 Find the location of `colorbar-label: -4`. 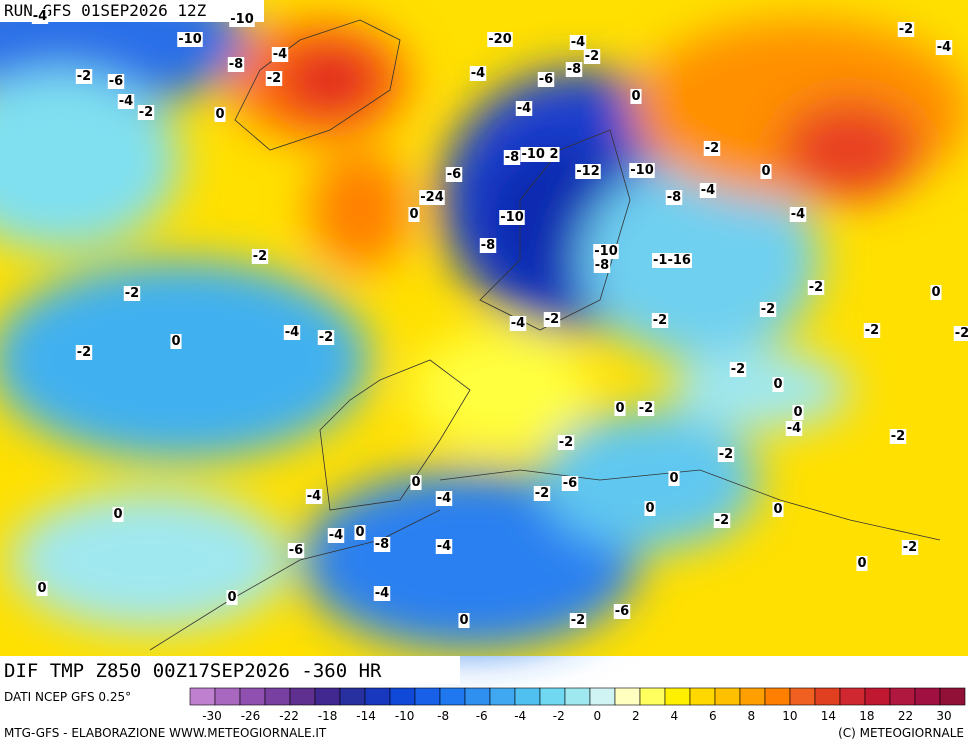

colorbar-label: -4 is located at coordinates (520, 716).